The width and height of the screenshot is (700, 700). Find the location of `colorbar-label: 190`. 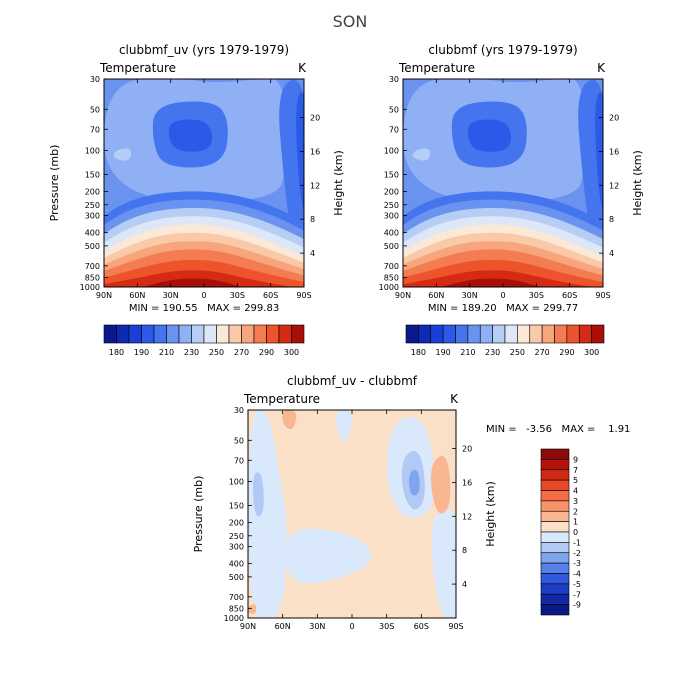

colorbar-label: 190 is located at coordinates (442, 352).